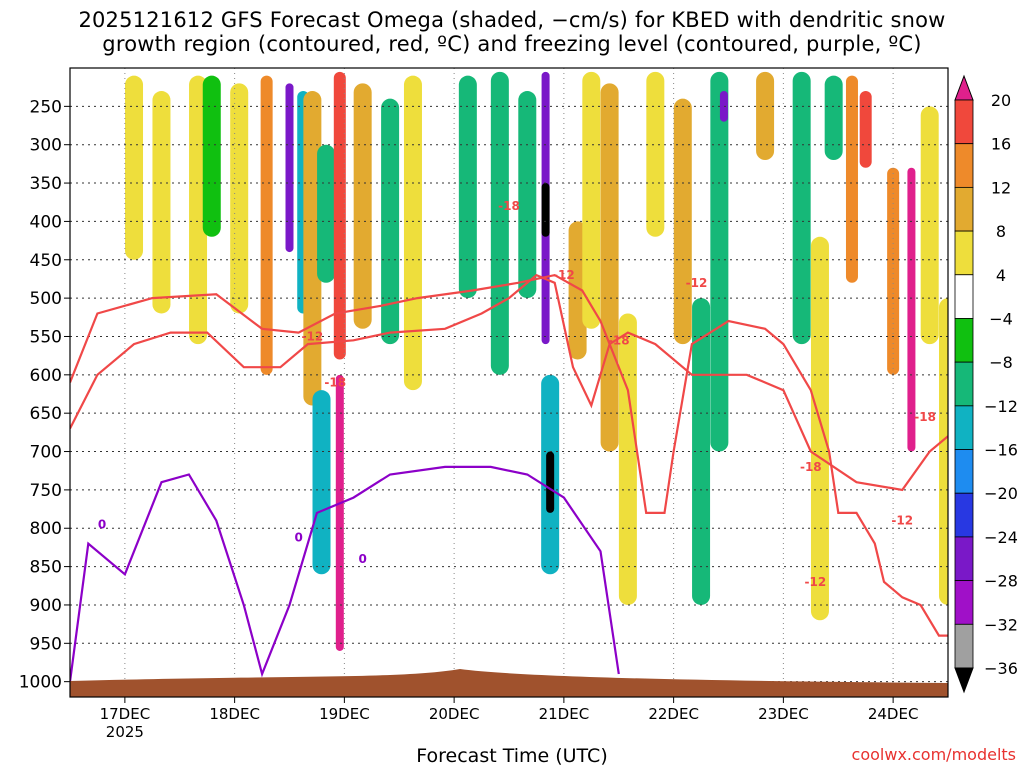  I want to click on contour-label-1-0: -18, so click(509, 206).